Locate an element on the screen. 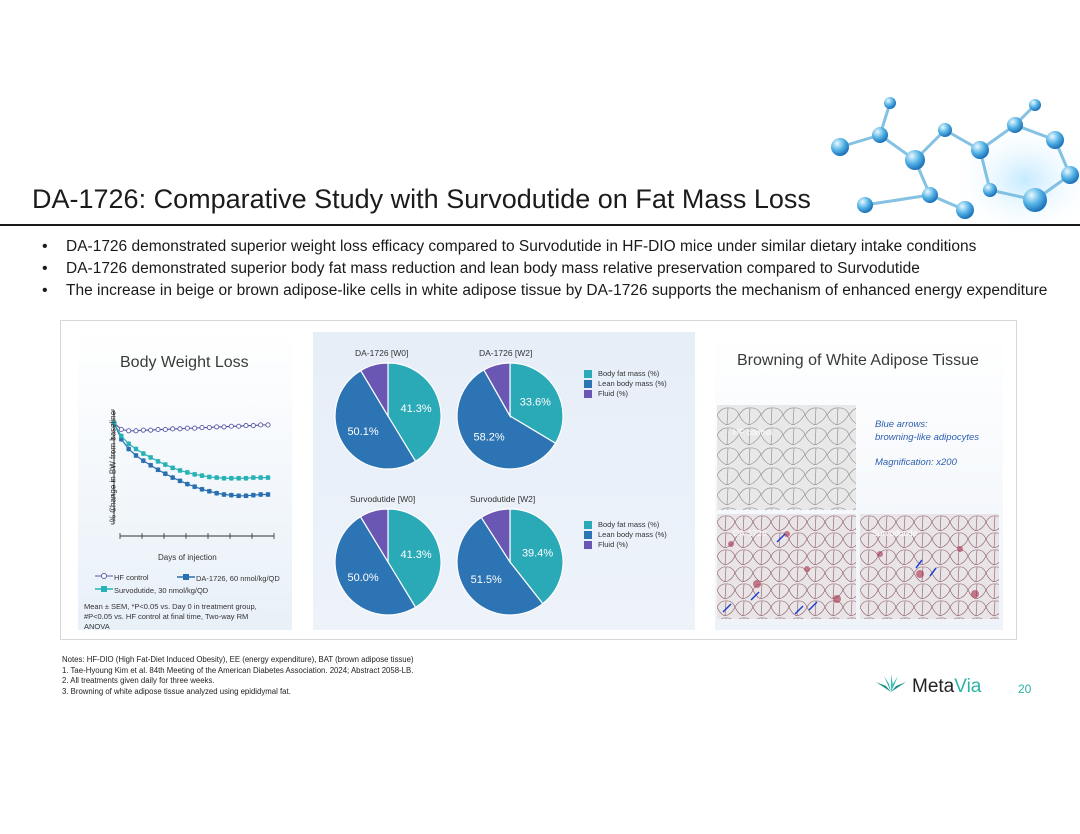  molecule-decoration is located at coordinates (955, 166).